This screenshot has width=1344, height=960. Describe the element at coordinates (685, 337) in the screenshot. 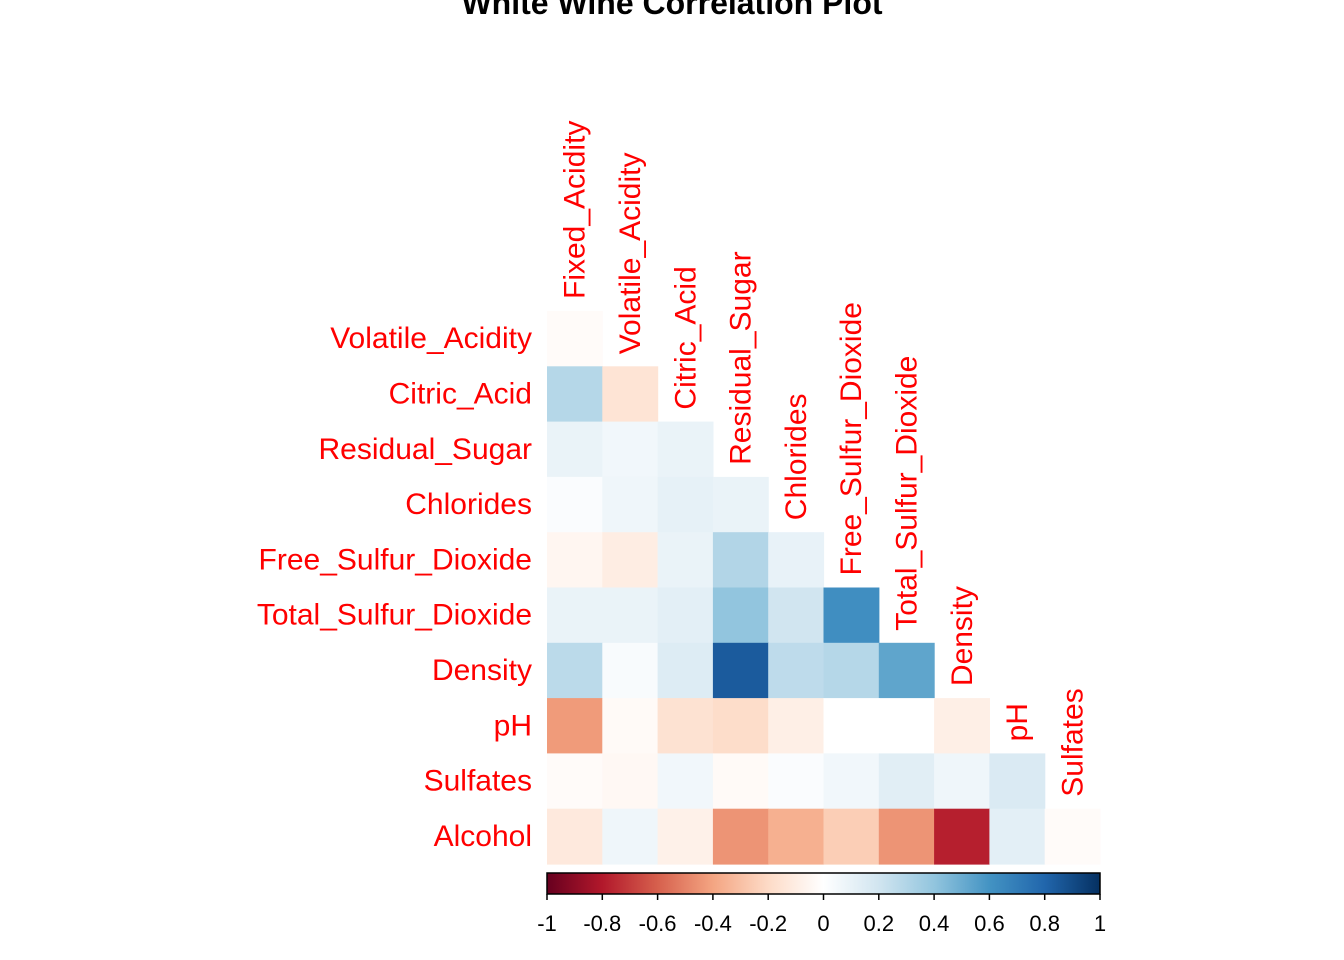

I see `column-label: Citric_Acid` at that location.